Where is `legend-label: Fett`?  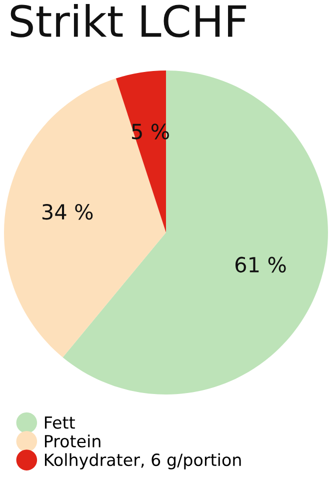 legend-label: Fett is located at coordinates (59, 422).